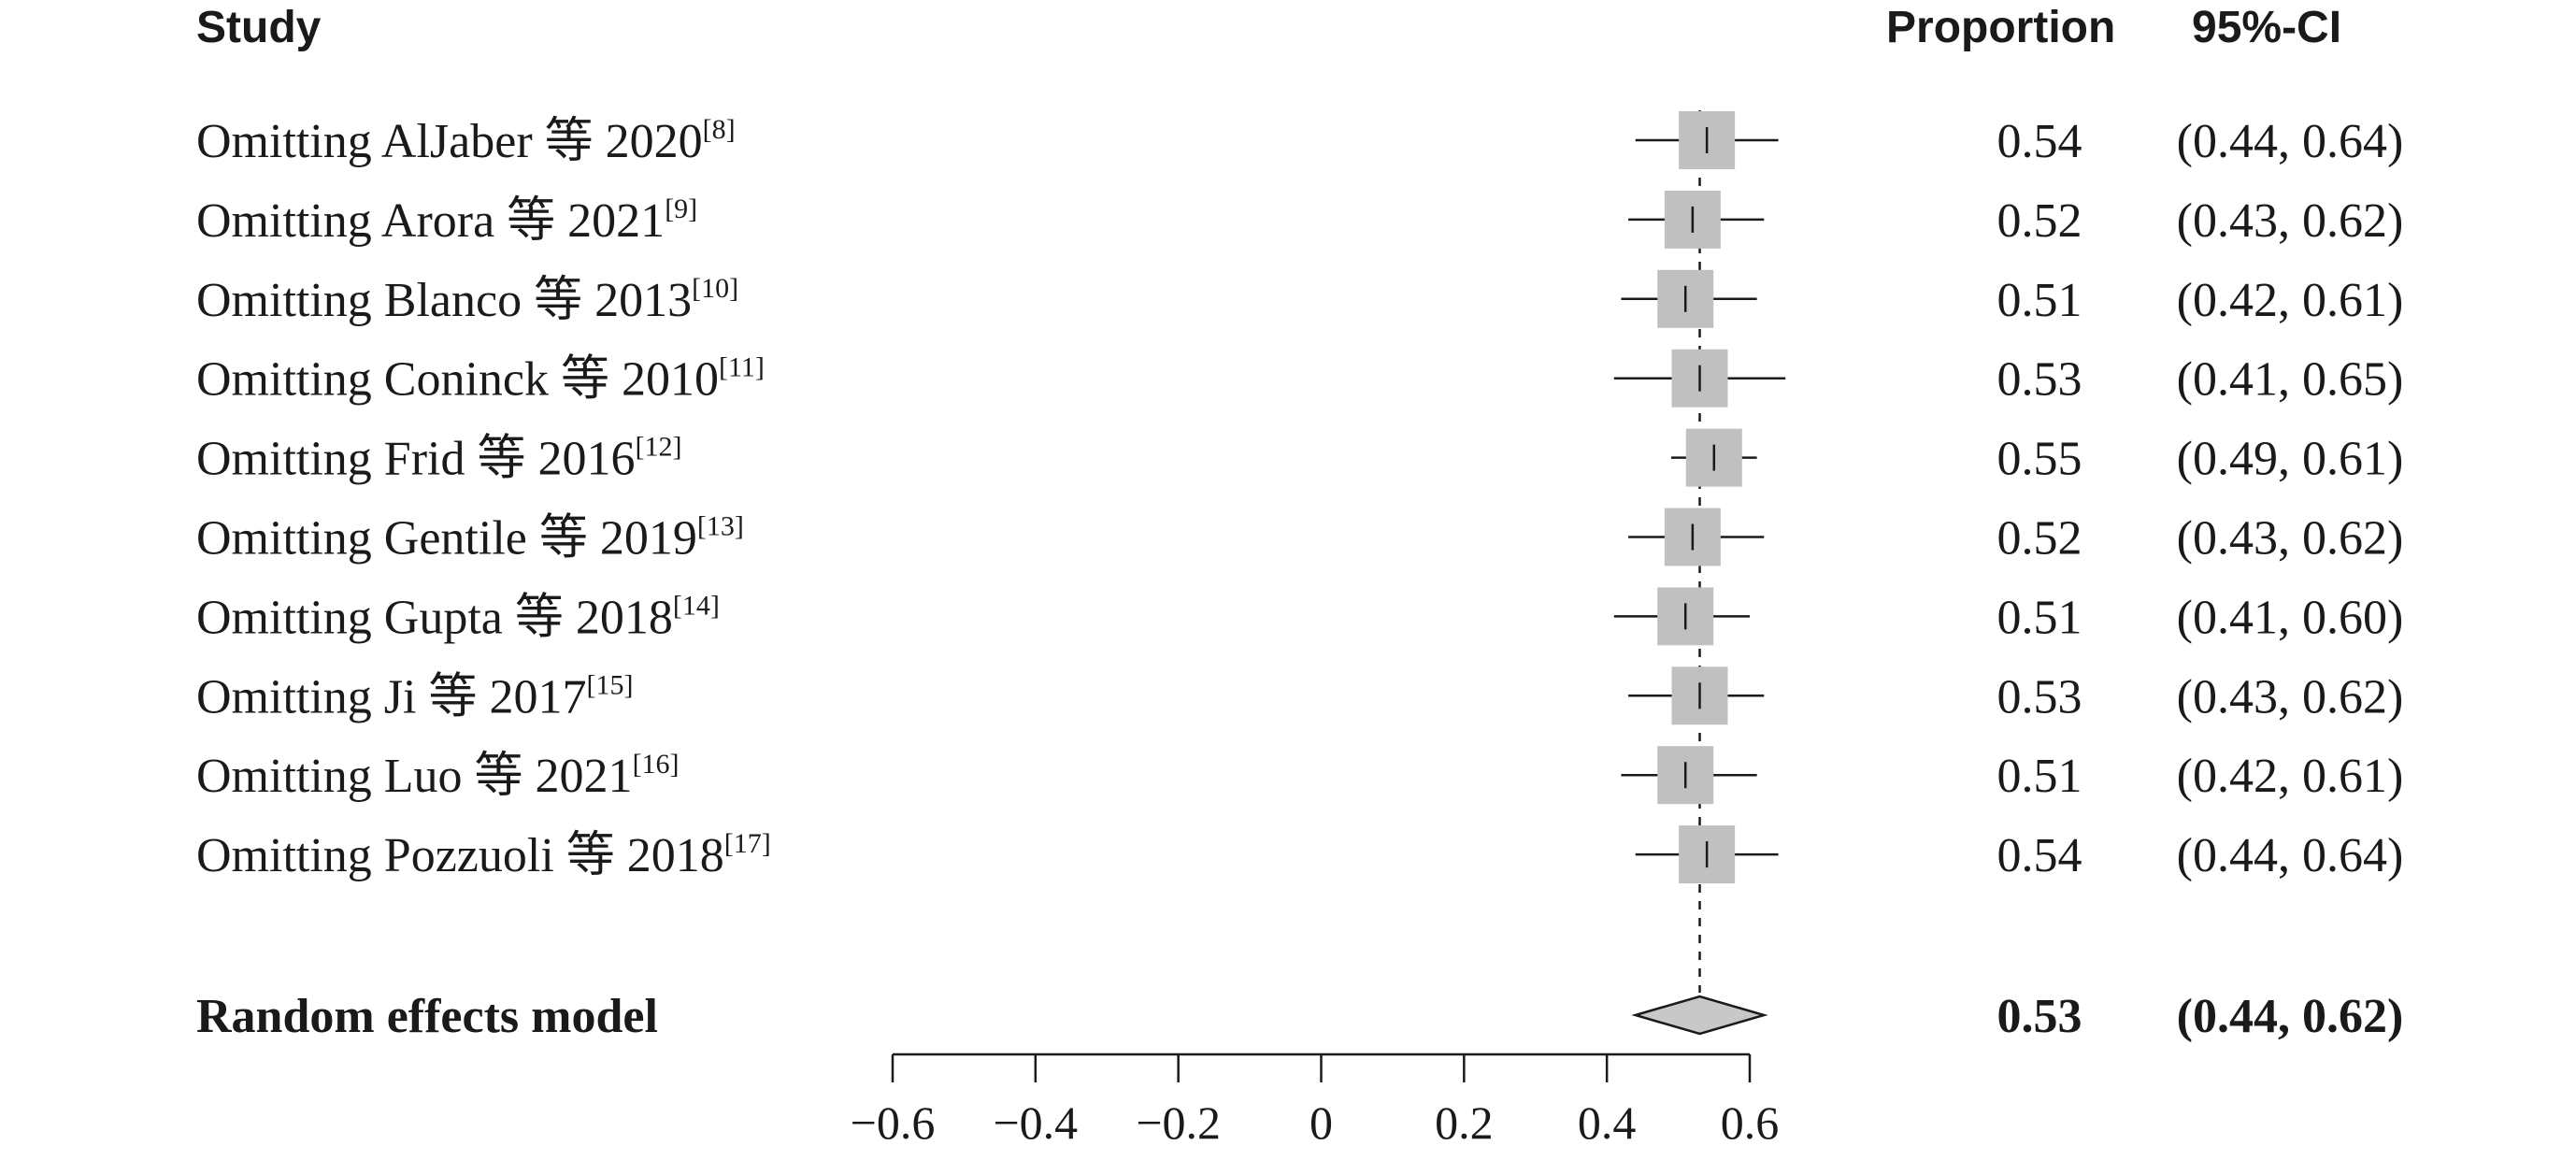  Describe the element at coordinates (430, 221) in the screenshot. I see `study-name: Omitting Arora 等 2021` at that location.